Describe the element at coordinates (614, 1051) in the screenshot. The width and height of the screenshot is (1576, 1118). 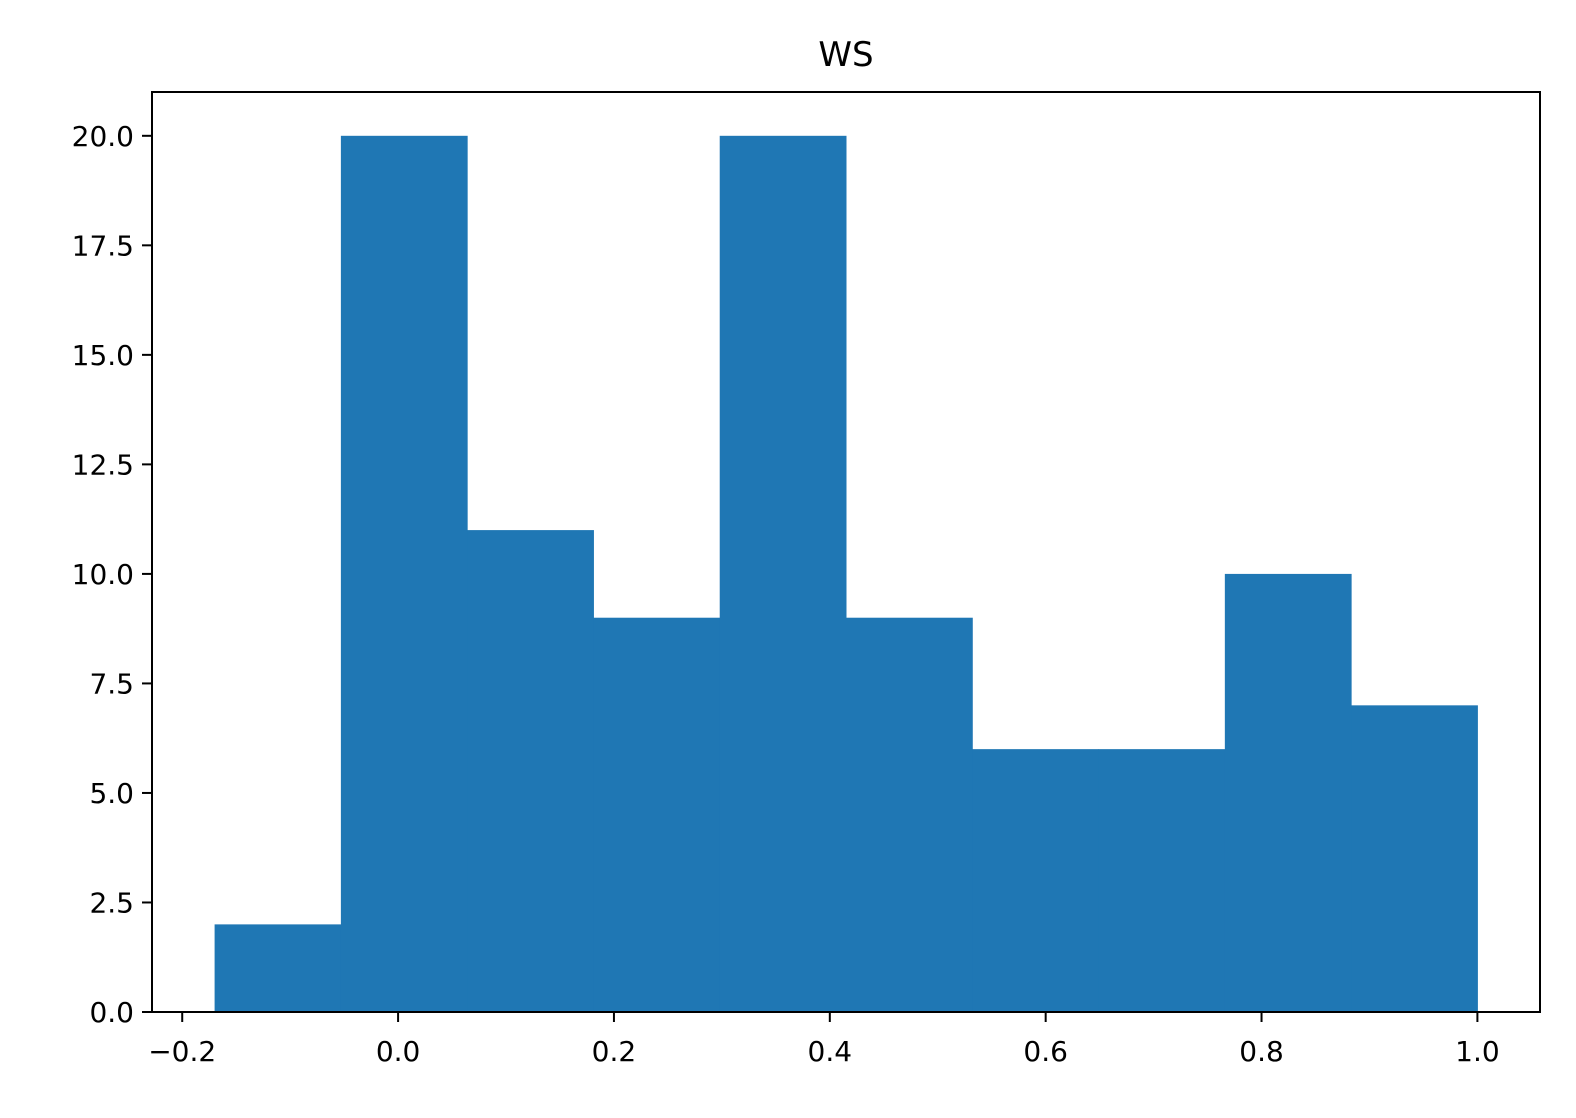
I see `x-tick-label: 0.2` at that location.